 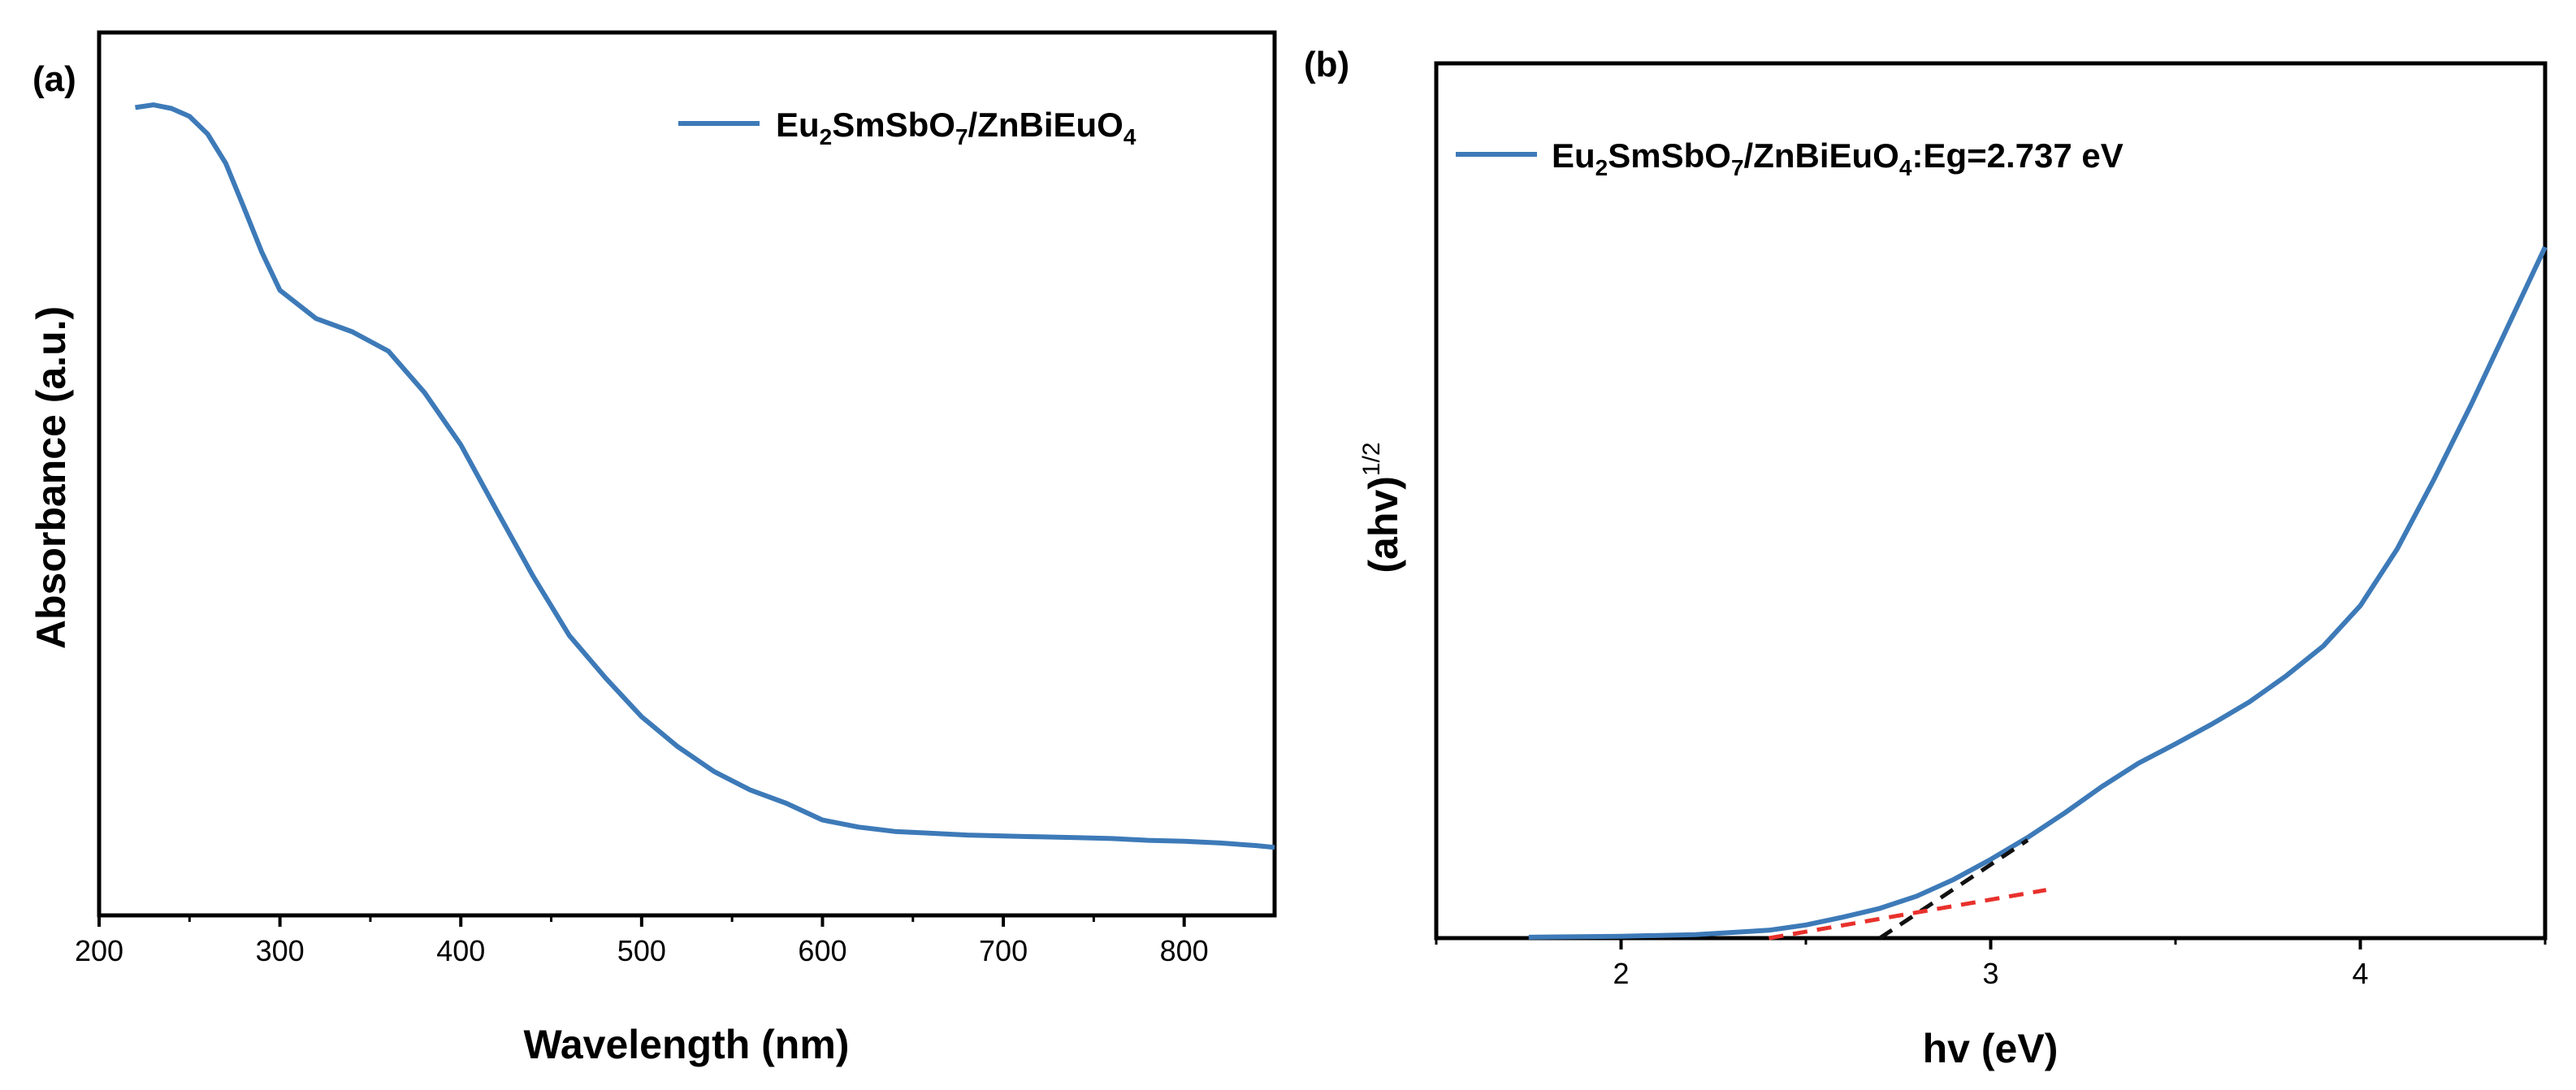 What do you see at coordinates (798, 125) in the screenshot?
I see `a-legend-part: Eu` at bounding box center [798, 125].